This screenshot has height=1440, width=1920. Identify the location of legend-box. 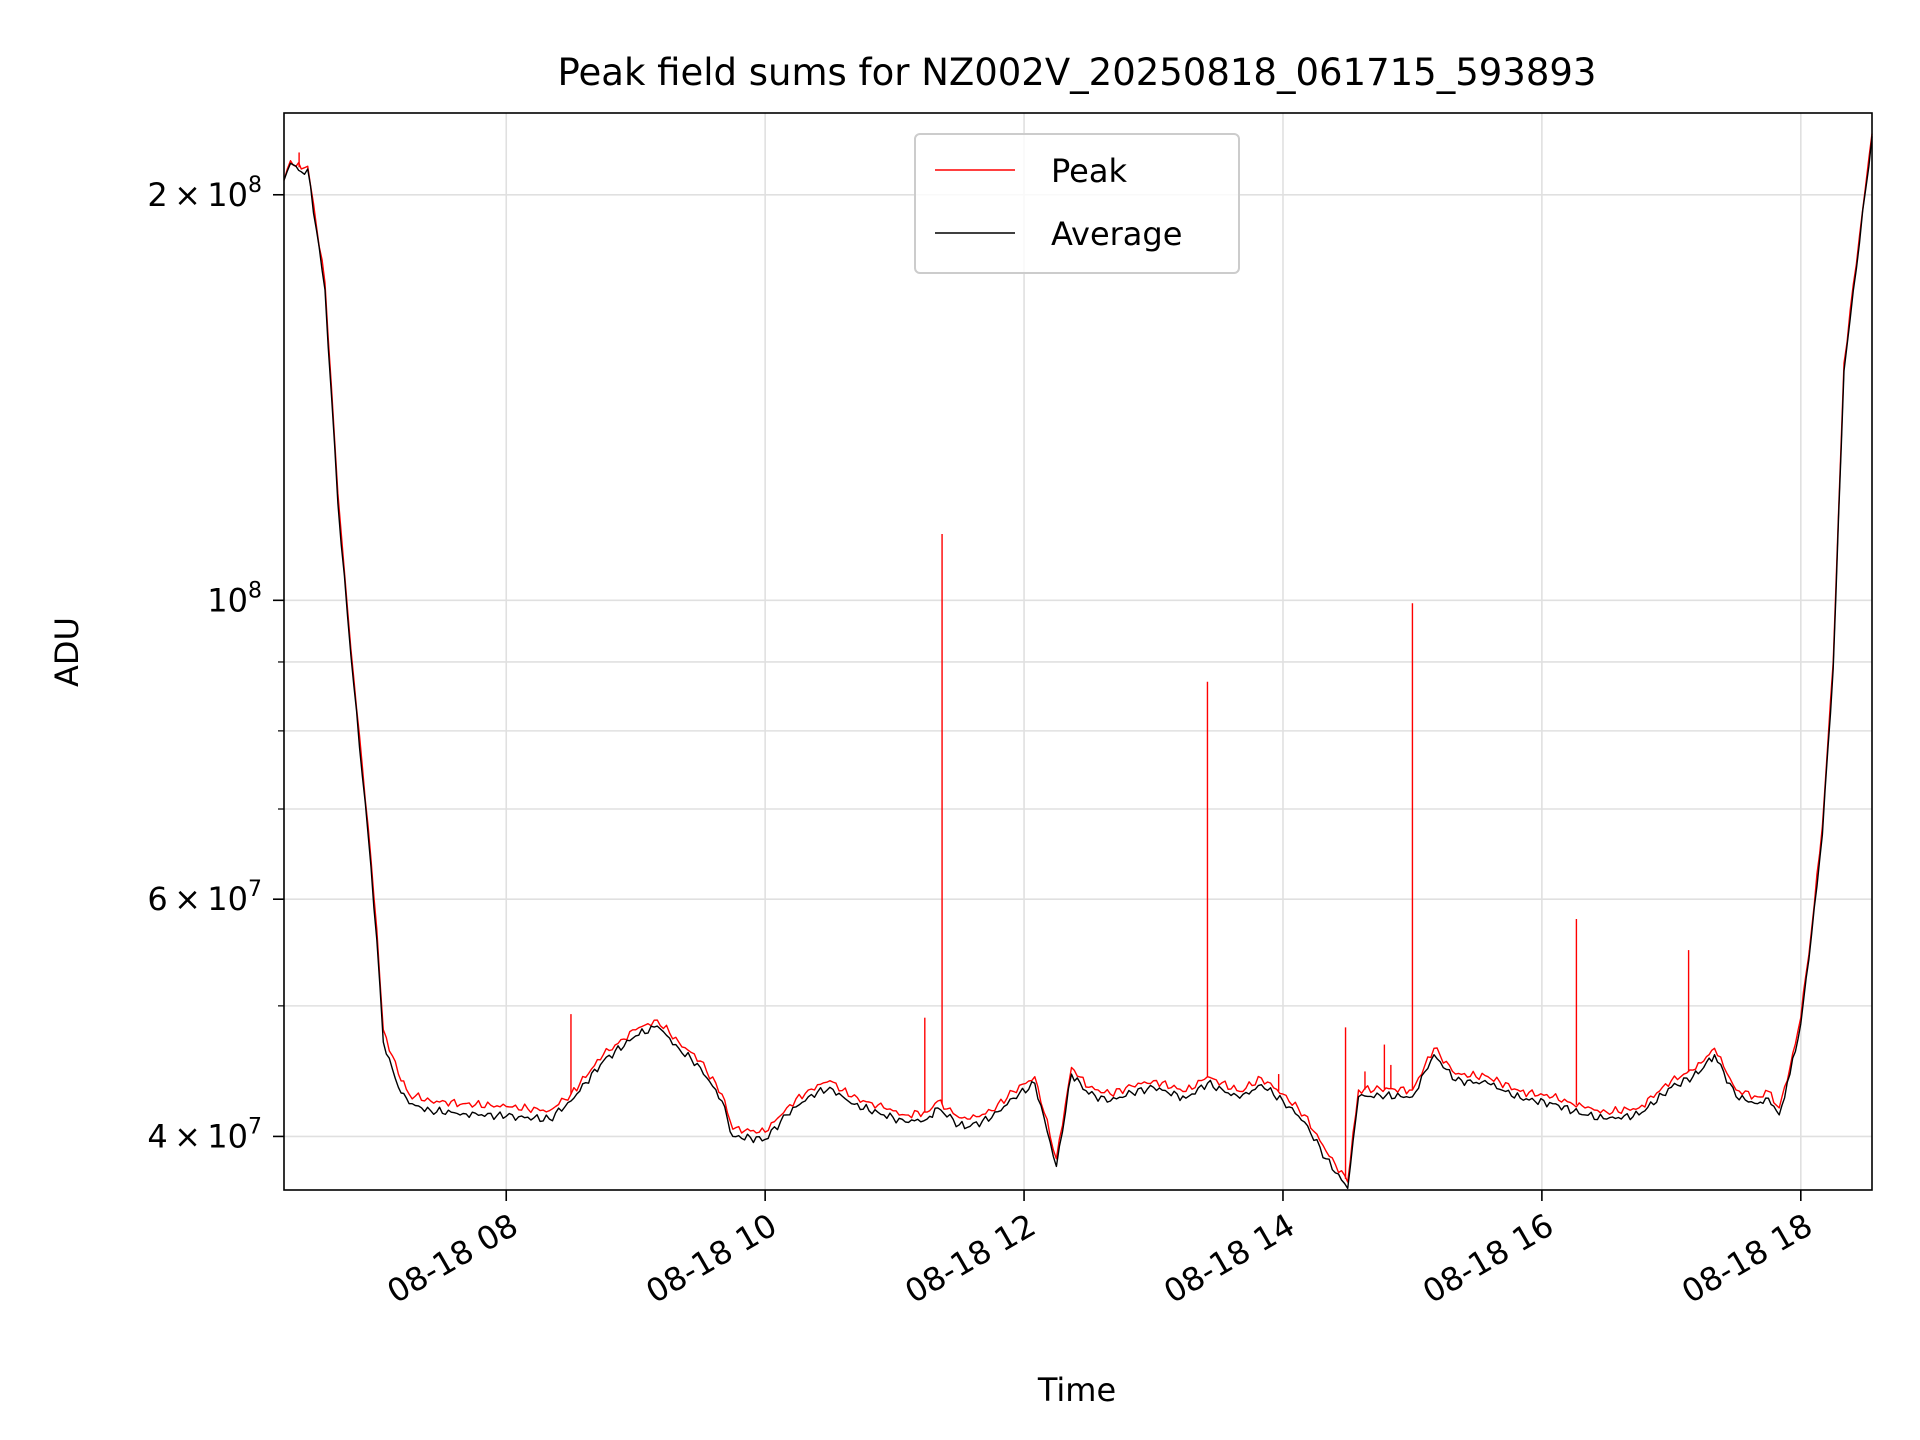
(1077, 203).